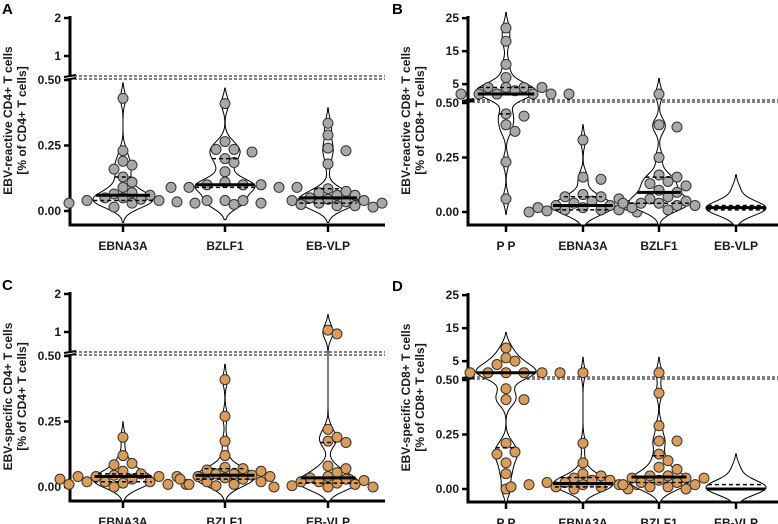  What do you see at coordinates (455, 361) in the screenshot?
I see `y-tick-label: 5` at bounding box center [455, 361].